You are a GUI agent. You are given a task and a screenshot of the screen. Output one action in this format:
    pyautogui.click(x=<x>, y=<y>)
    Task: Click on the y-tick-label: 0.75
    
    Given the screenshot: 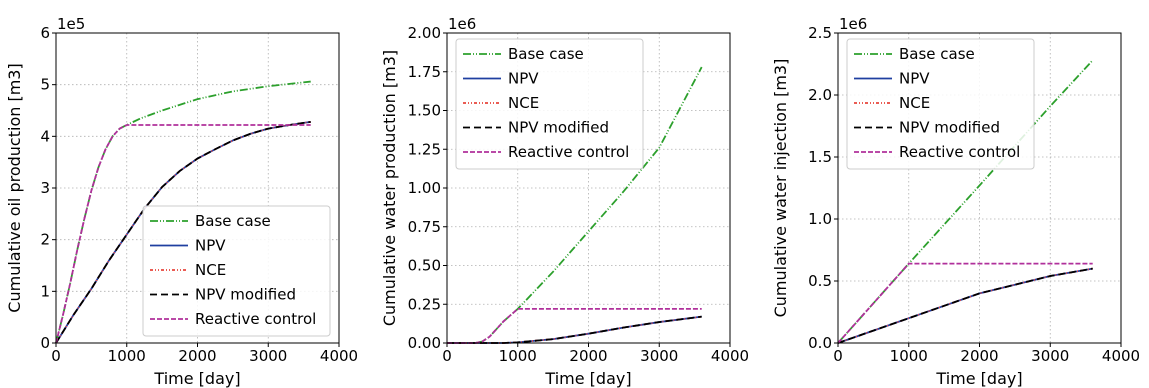 What is the action you would take?
    pyautogui.click(x=424, y=227)
    